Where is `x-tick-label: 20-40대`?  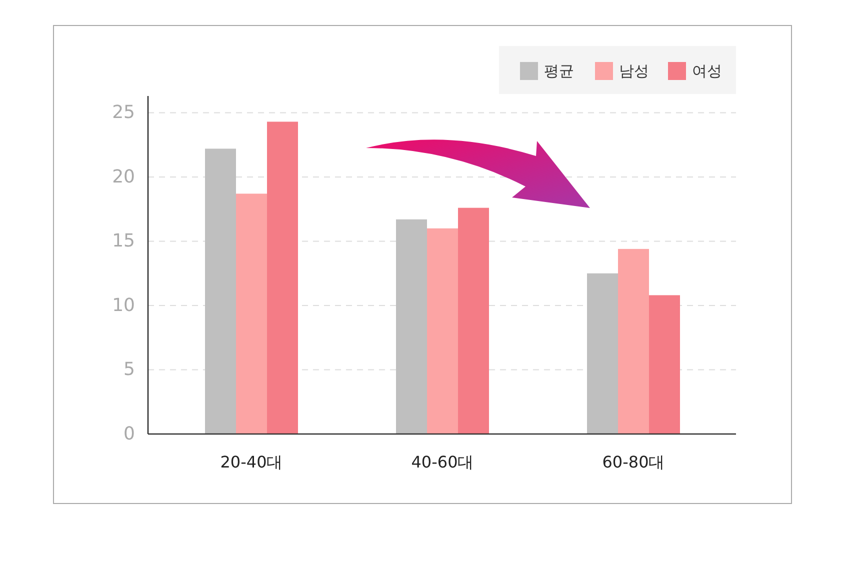 x-tick-label: 20-40대 is located at coordinates (251, 462).